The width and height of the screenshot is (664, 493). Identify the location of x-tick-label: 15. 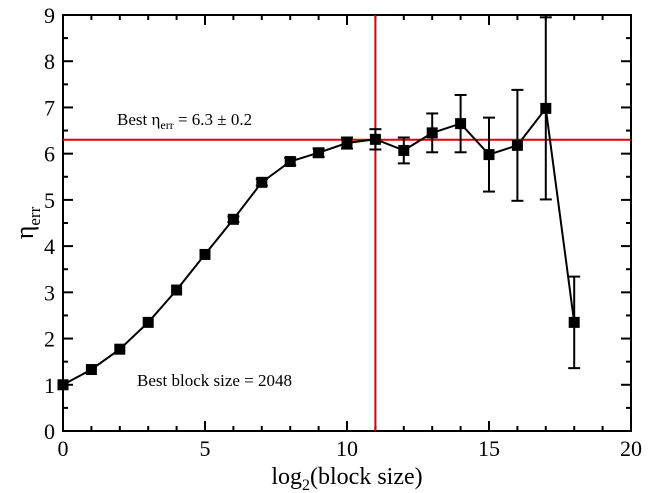
(489, 448).